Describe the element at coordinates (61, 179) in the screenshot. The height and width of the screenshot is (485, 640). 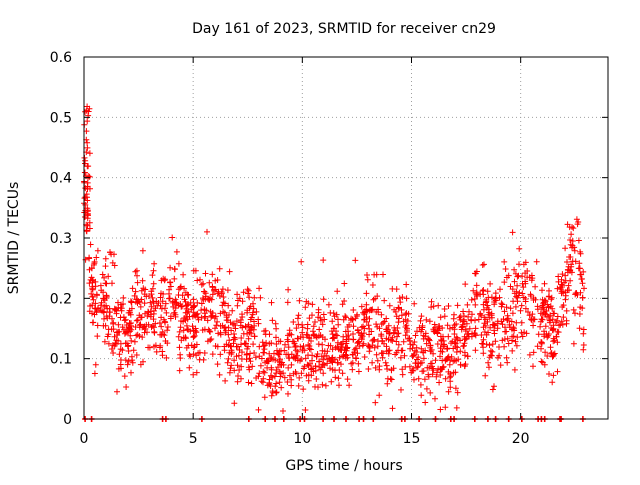
I see `y-tick-label: 0.4` at that location.